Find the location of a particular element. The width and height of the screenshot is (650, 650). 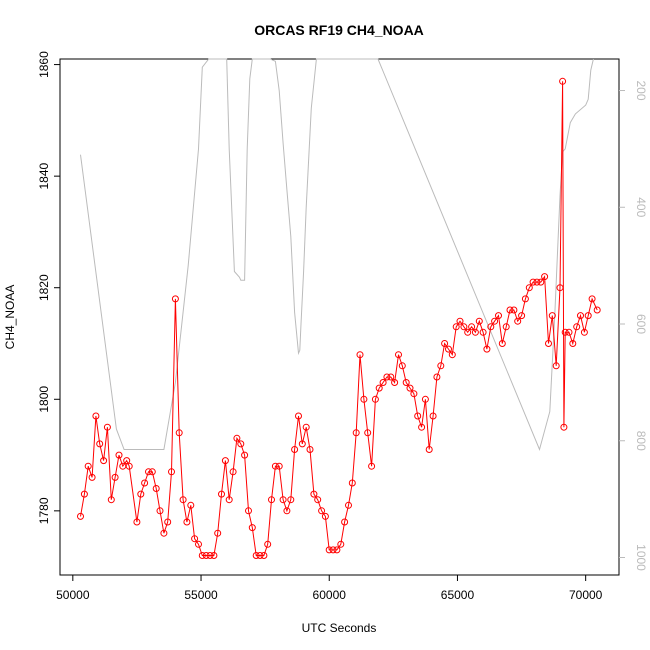

y-axis: 1780 1800 1820 1840 1860 is located at coordinates (48, 287).